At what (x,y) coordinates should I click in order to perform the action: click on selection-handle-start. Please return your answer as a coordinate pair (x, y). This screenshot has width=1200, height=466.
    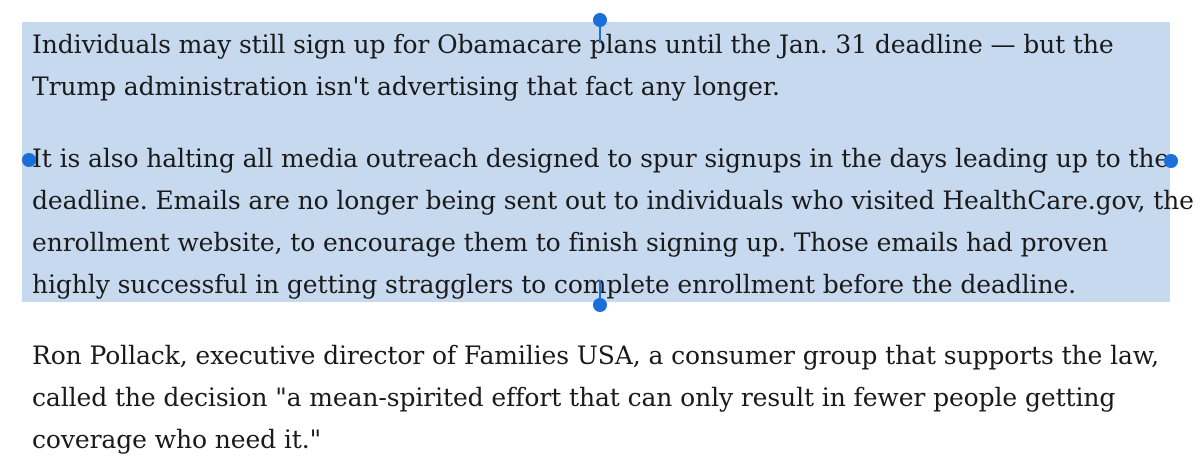
    Looking at the image, I should click on (29, 160).